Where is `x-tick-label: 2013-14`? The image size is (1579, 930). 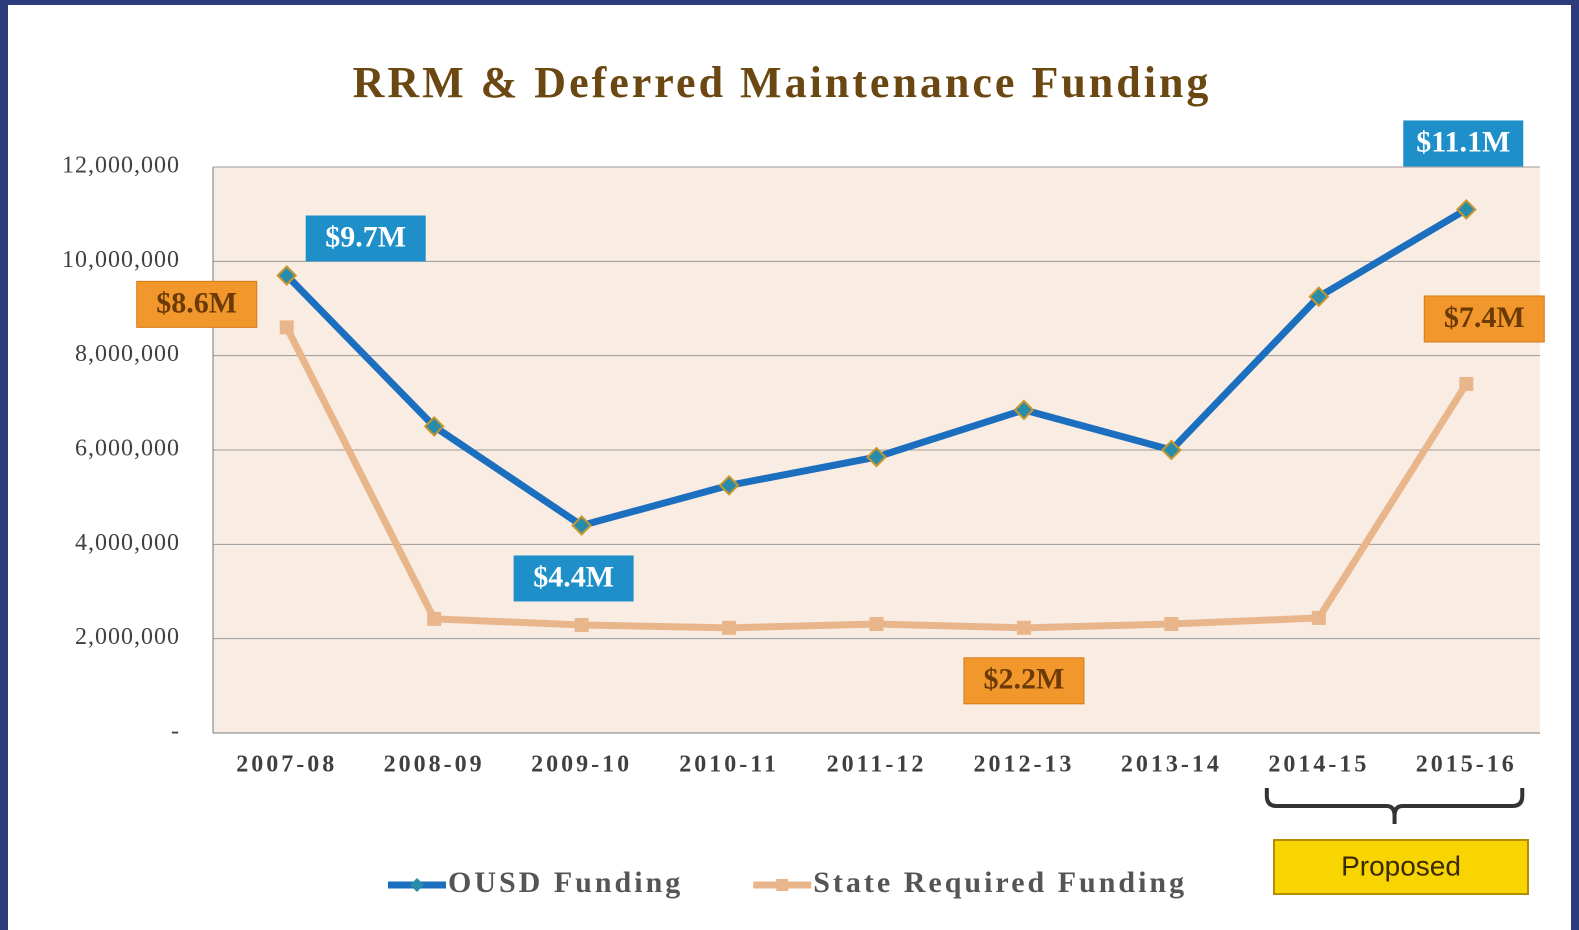
x-tick-label: 2013-14 is located at coordinates (1171, 765).